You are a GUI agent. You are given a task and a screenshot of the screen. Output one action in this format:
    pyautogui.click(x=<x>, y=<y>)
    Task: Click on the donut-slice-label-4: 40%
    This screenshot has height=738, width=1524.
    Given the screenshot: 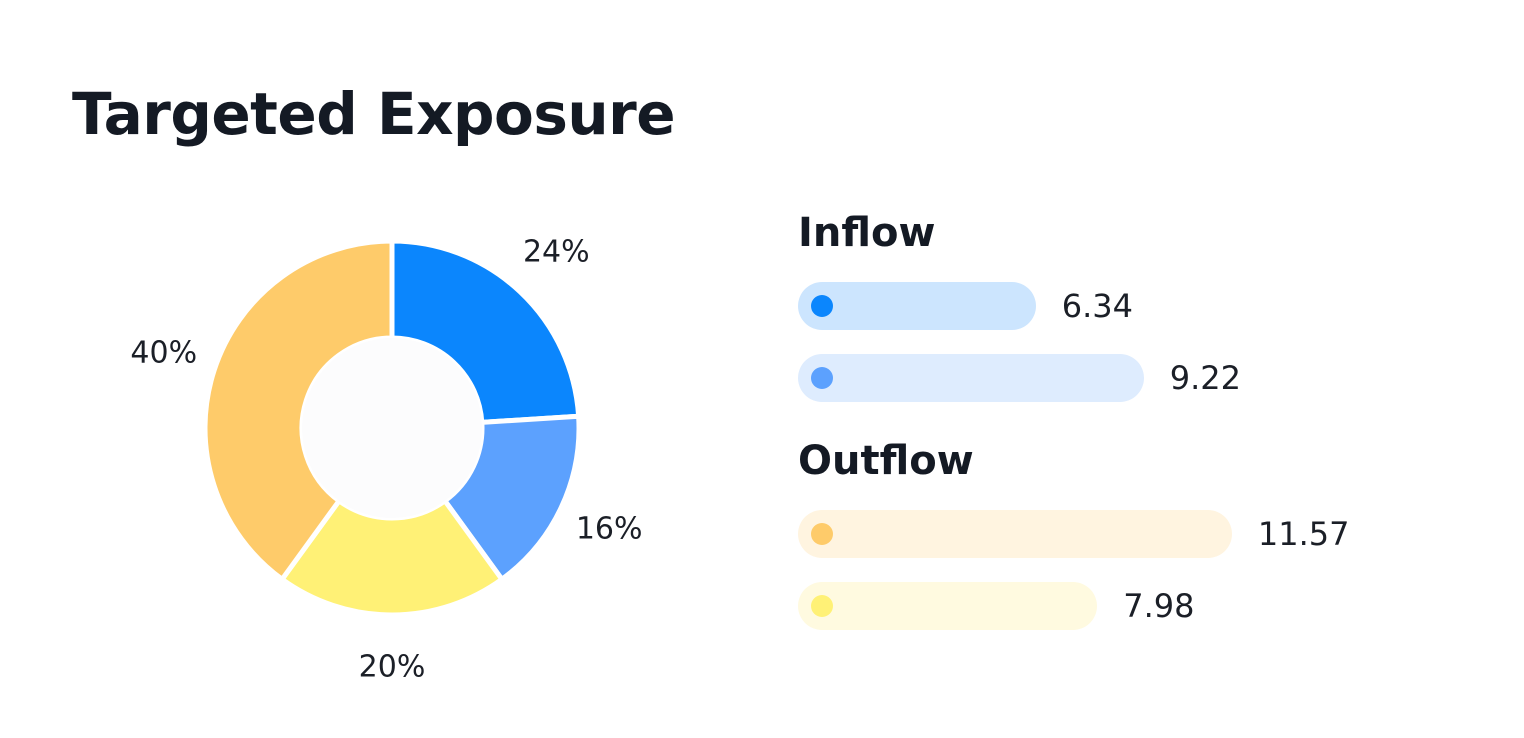 What is the action you would take?
    pyautogui.click(x=163, y=352)
    